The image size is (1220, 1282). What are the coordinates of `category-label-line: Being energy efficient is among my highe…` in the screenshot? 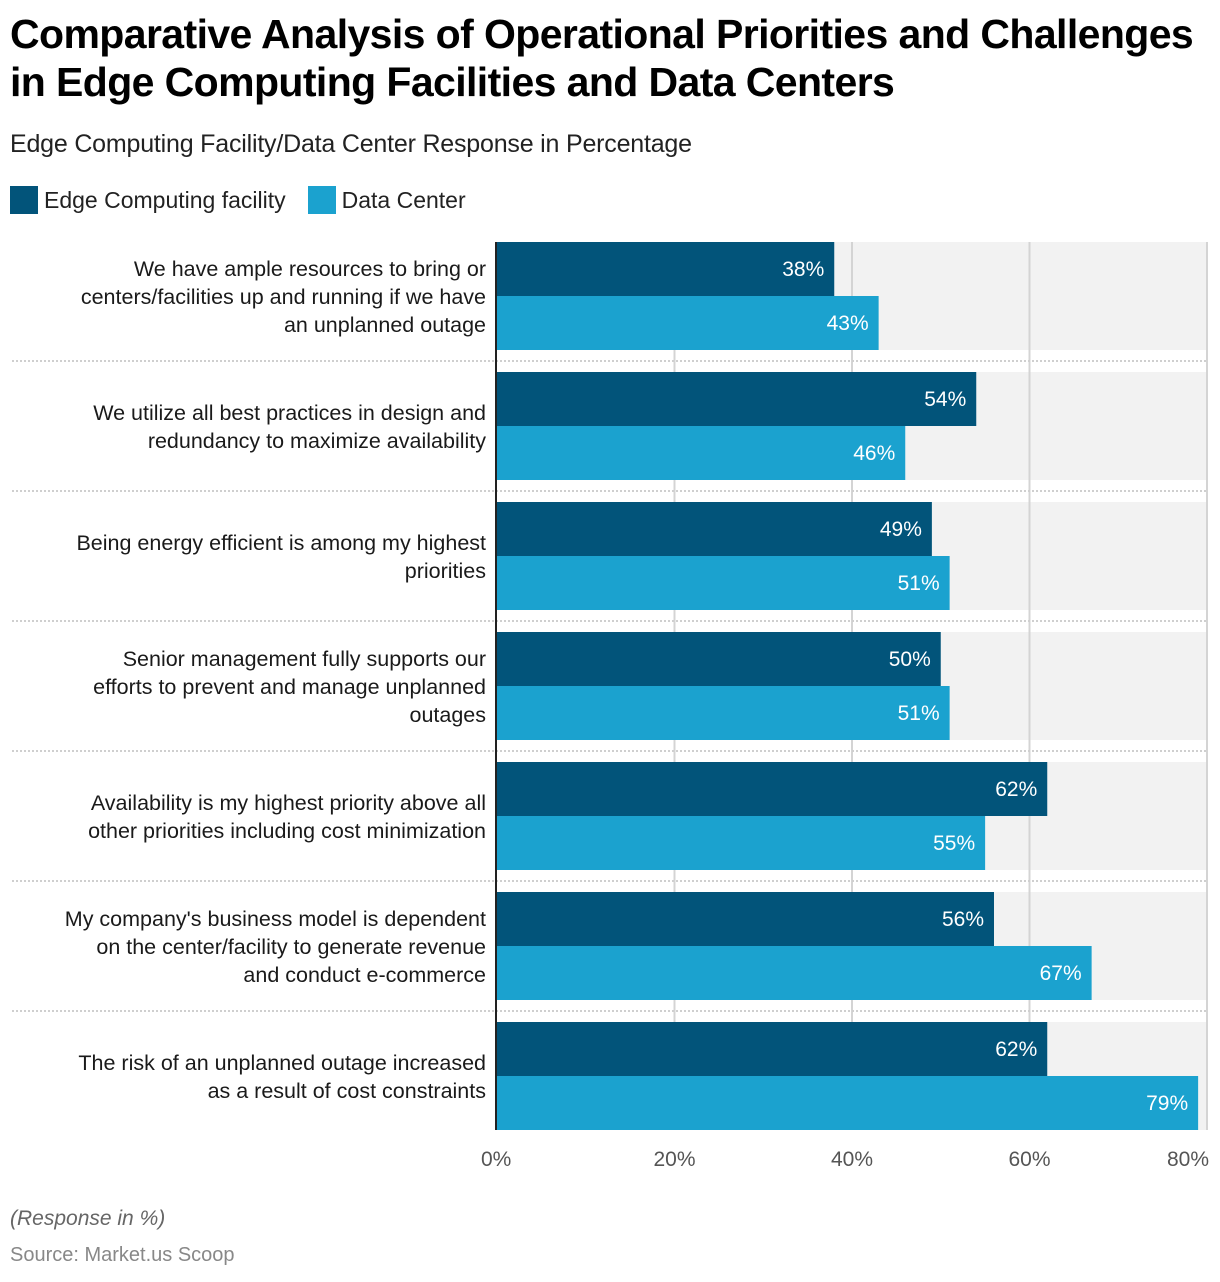 It's located at (281, 543).